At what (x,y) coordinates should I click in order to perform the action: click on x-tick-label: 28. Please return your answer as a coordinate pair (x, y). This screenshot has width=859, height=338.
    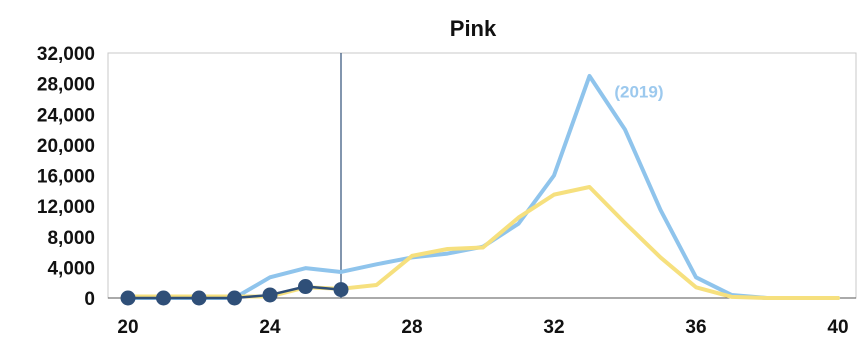
    Looking at the image, I should click on (411, 327).